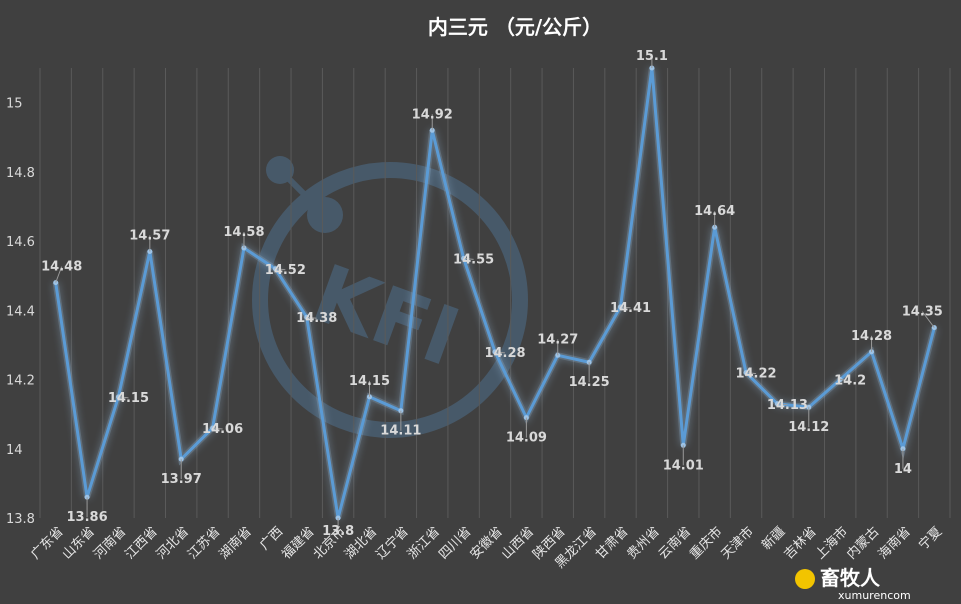  Describe the element at coordinates (338, 531) in the screenshot. I see `data-label: 13.8` at that location.